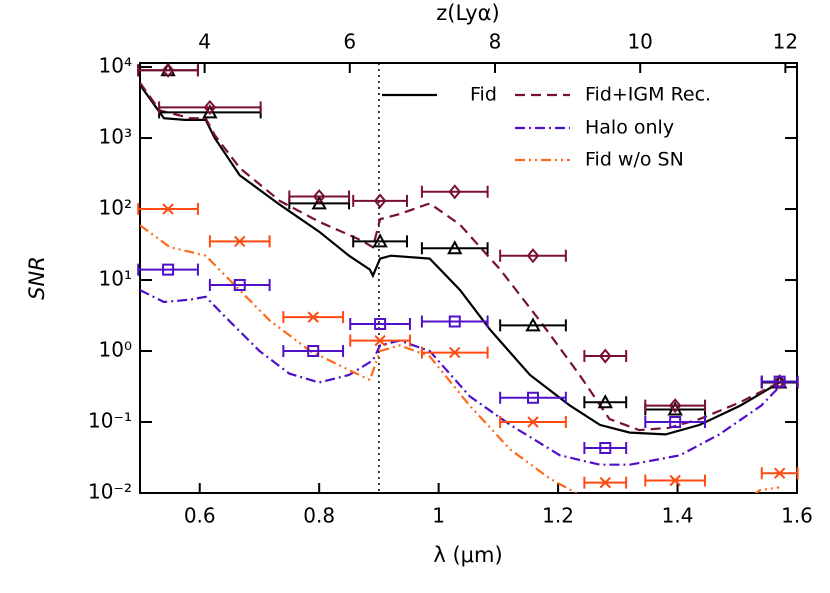 The height and width of the screenshot is (593, 830). I want to click on x-tick-label: 1.2, so click(558, 516).